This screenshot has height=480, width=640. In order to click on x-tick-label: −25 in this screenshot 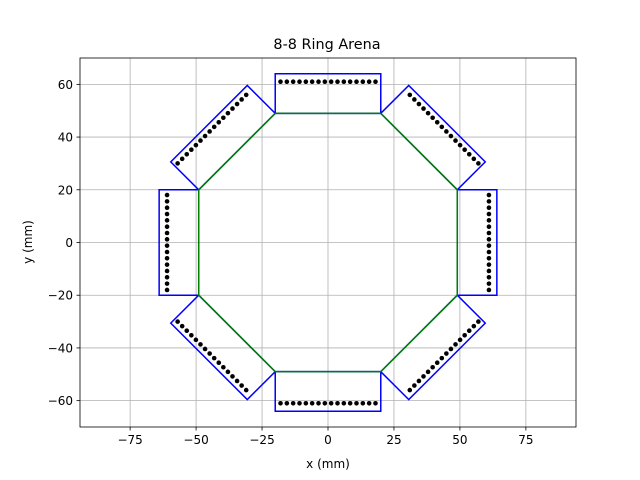, I will do `click(261, 440)`.